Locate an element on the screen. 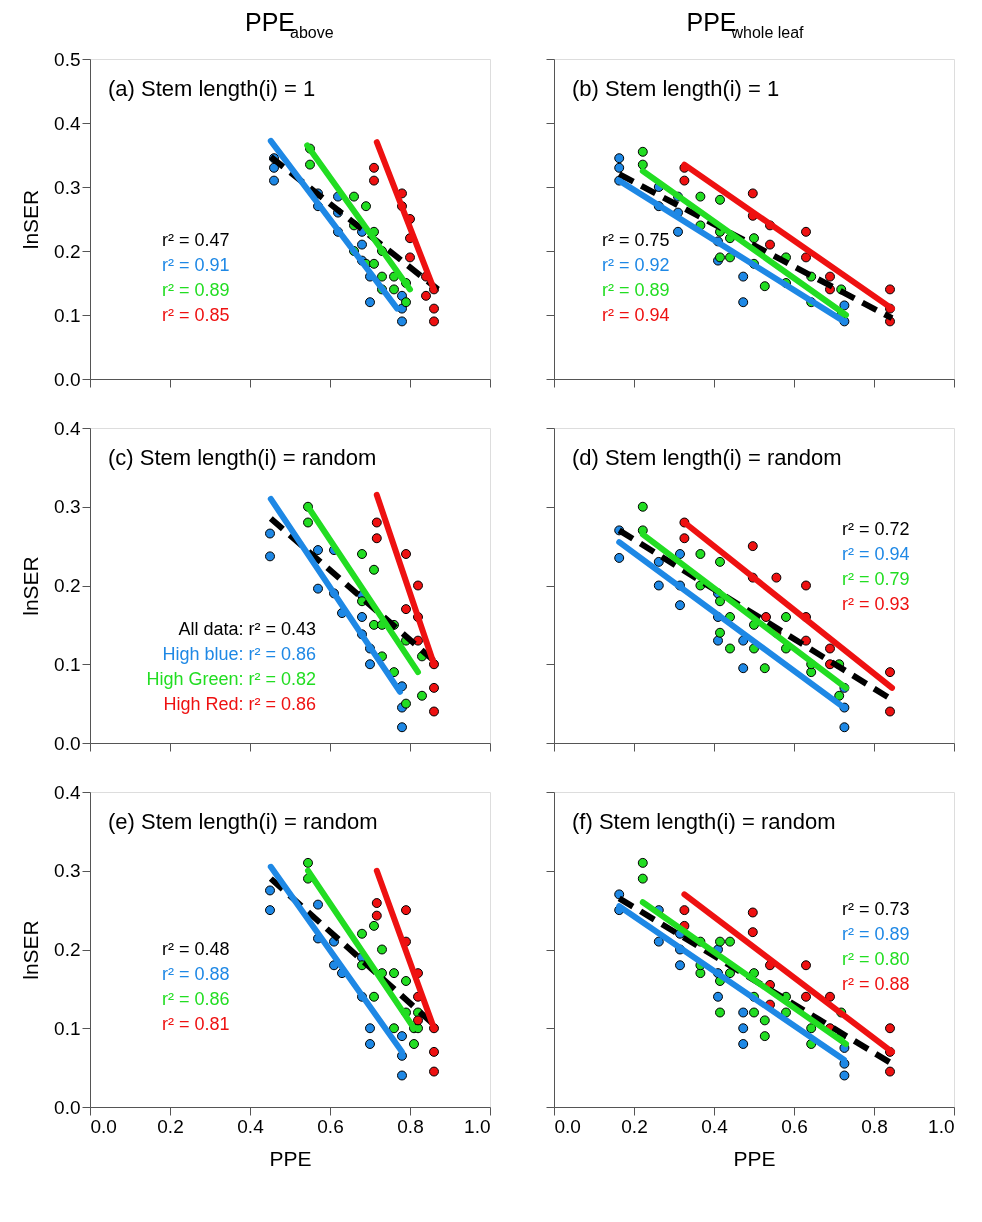 This screenshot has width=982, height=1222. annotation: r² = 0.79 is located at coordinates (876, 579).